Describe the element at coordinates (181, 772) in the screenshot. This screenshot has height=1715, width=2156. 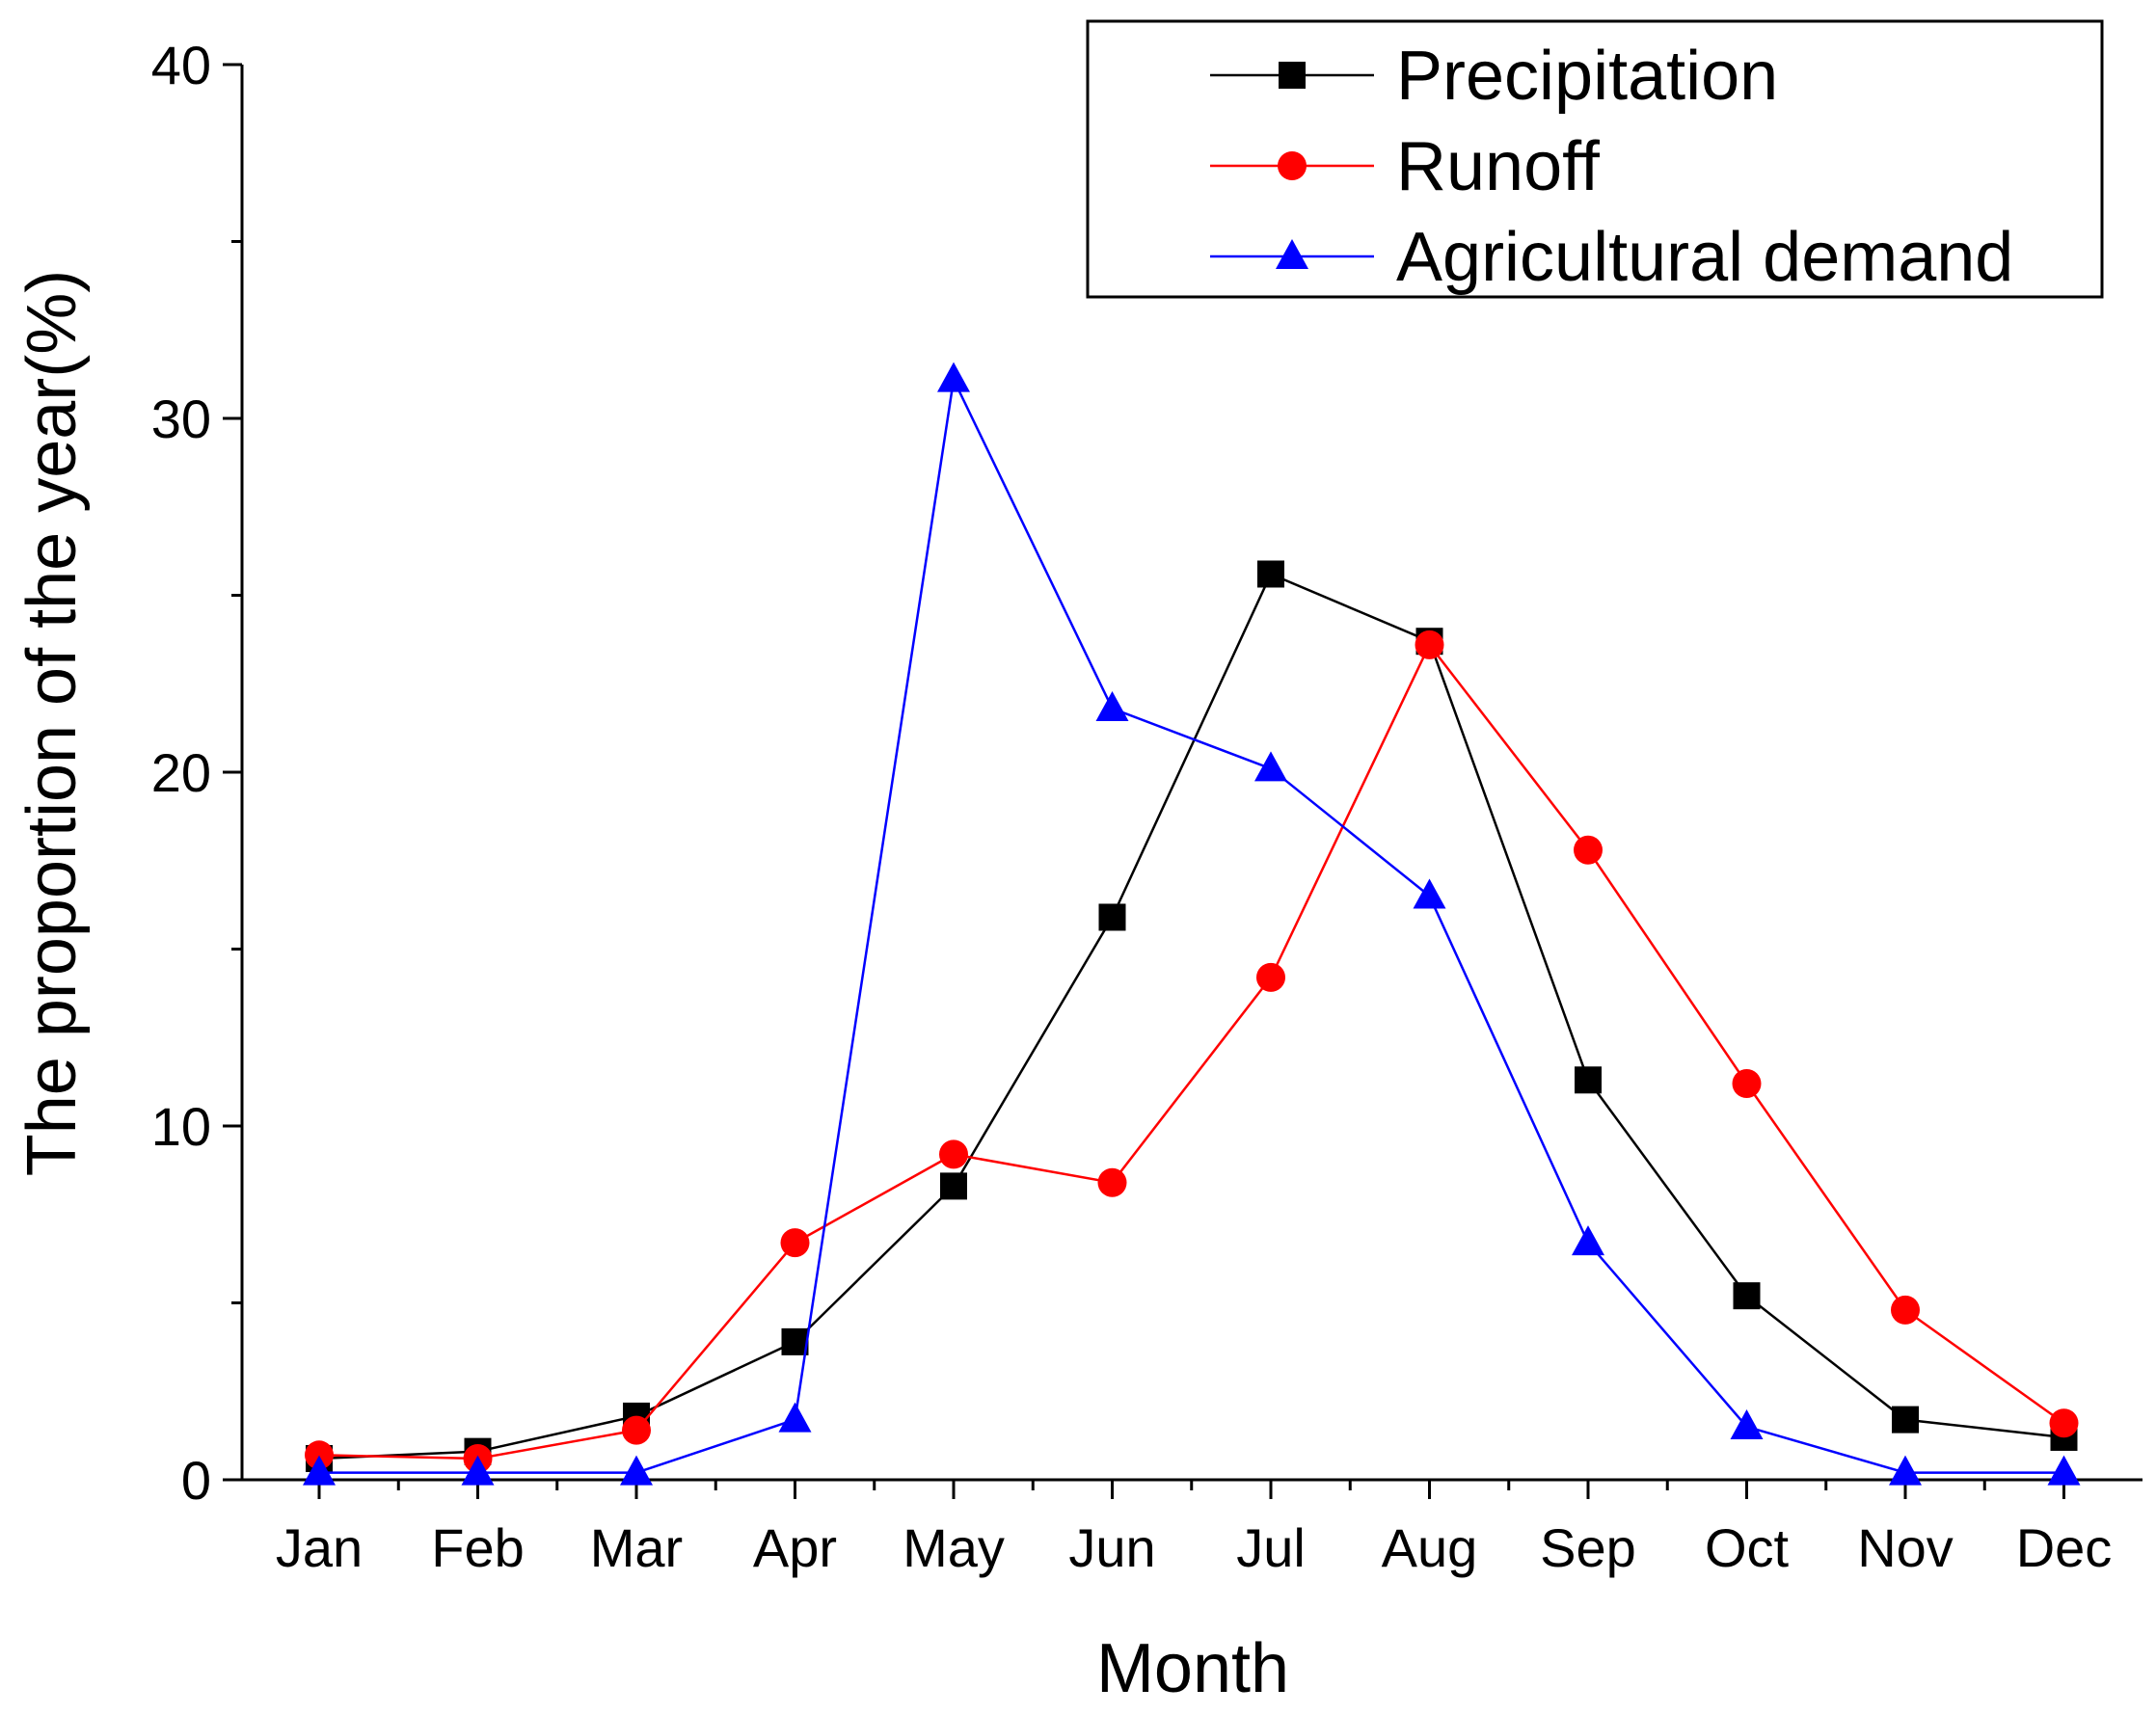
I see `y-tick-label: 20` at that location.